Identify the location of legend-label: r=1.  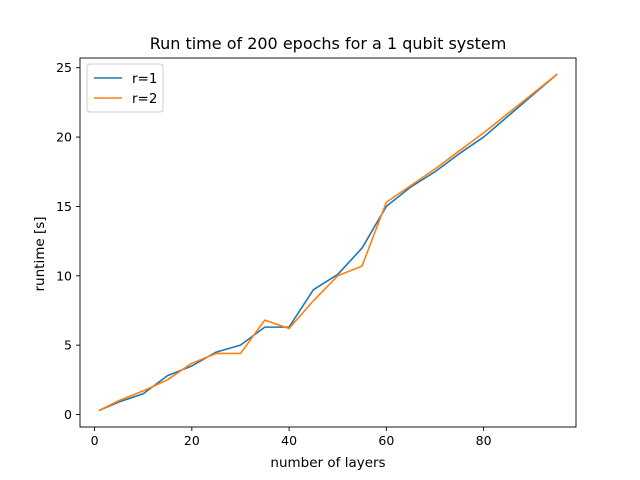
(144, 79).